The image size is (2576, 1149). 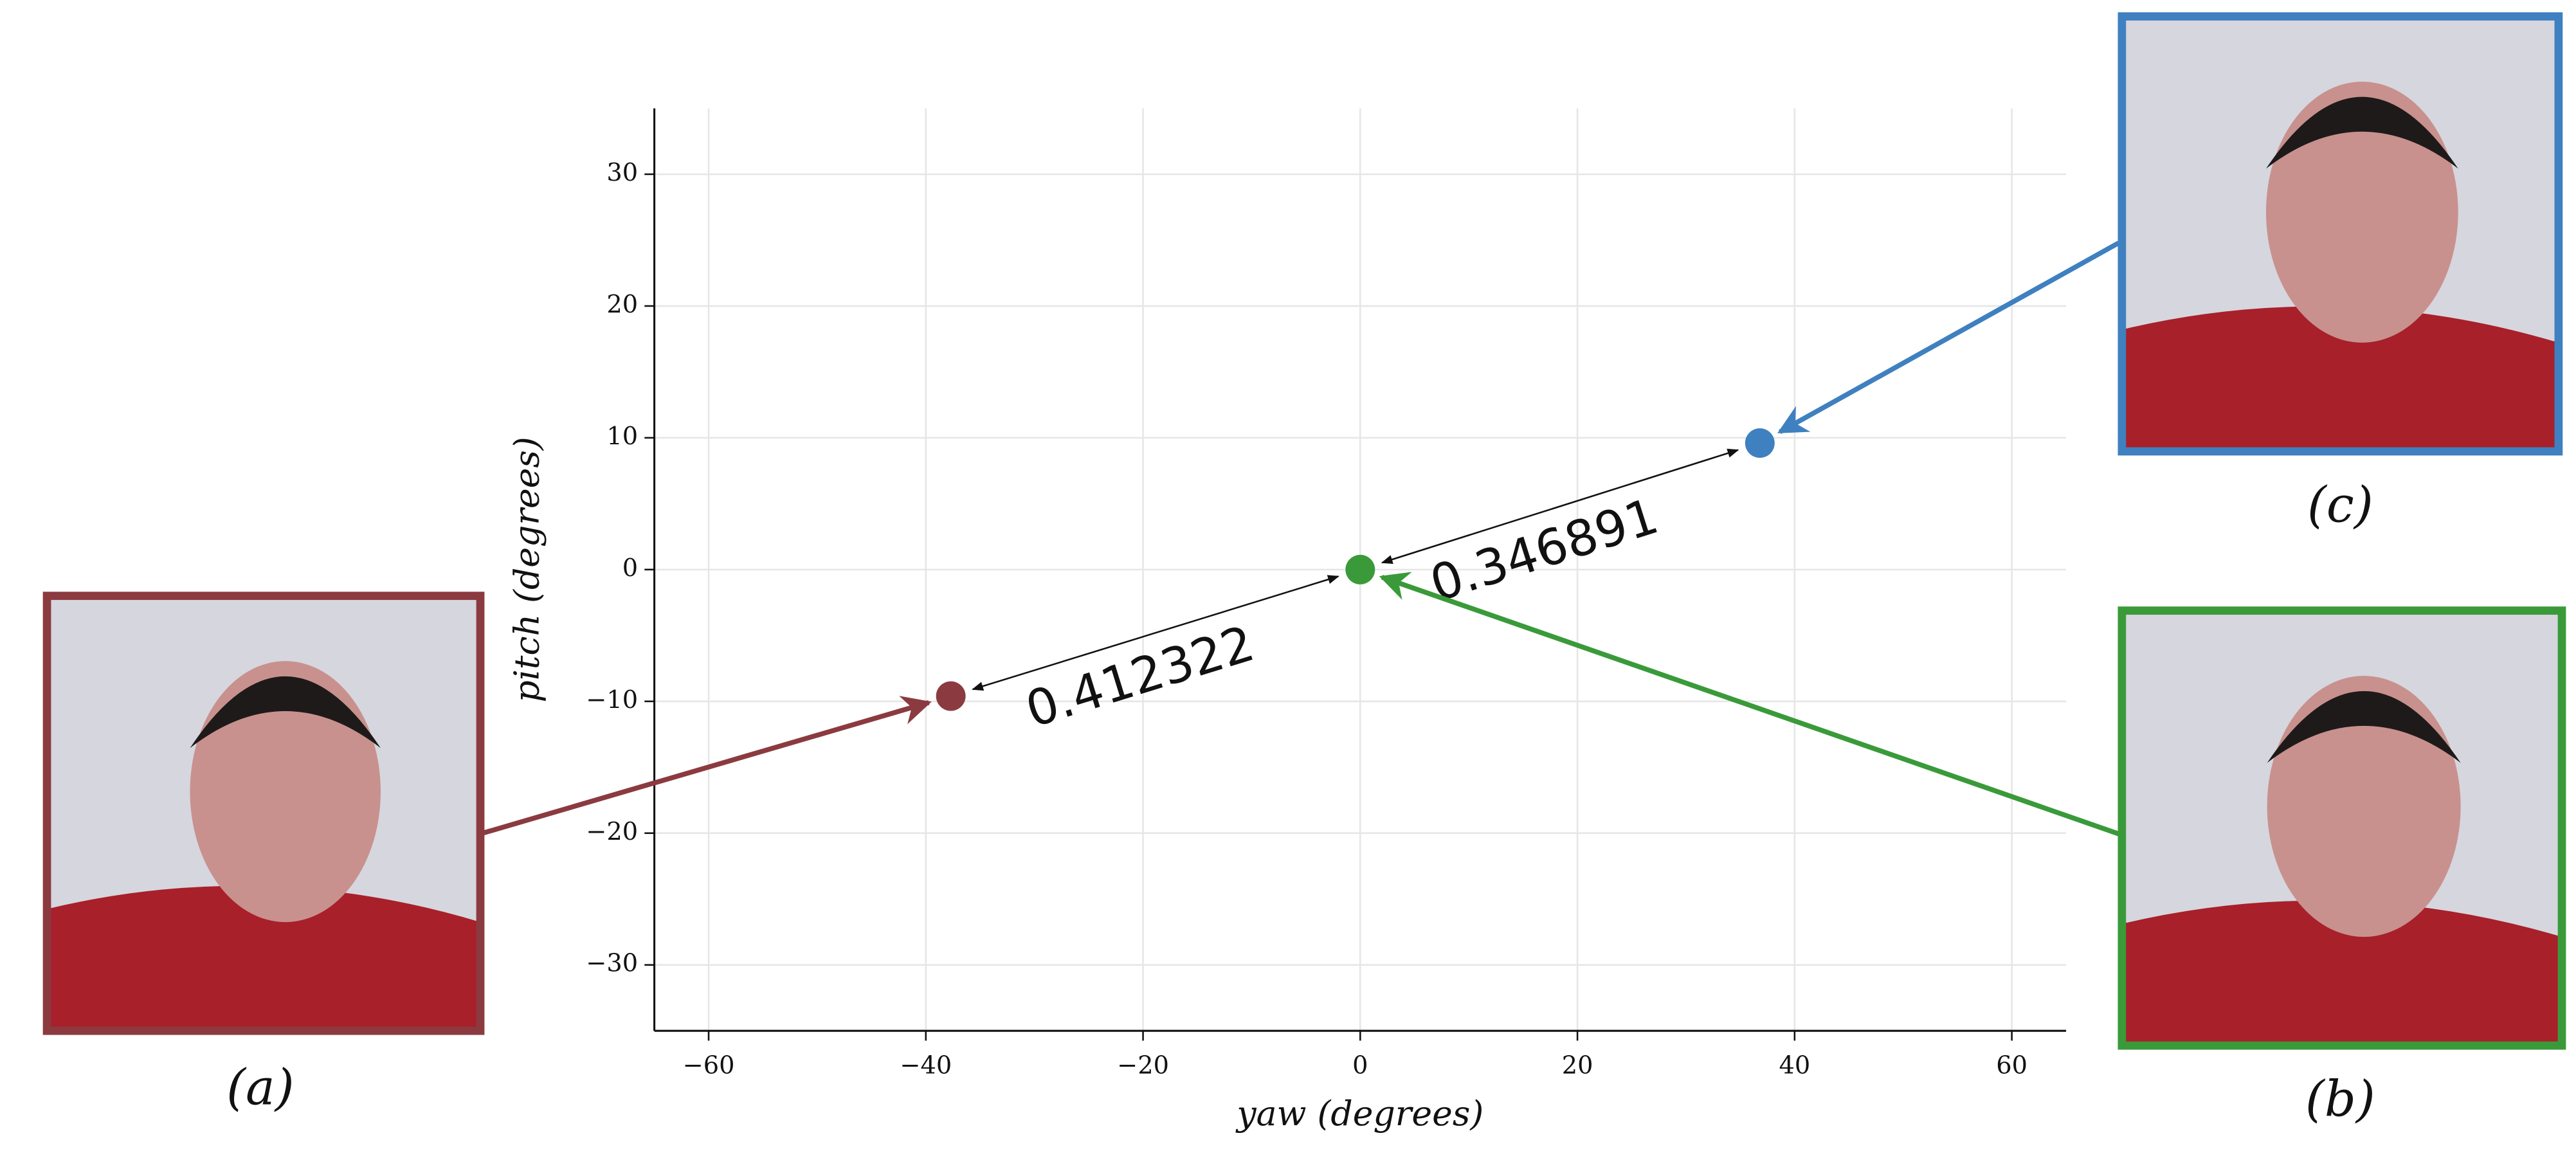 I want to click on distance-label: 0.346891, so click(x=1544, y=550).